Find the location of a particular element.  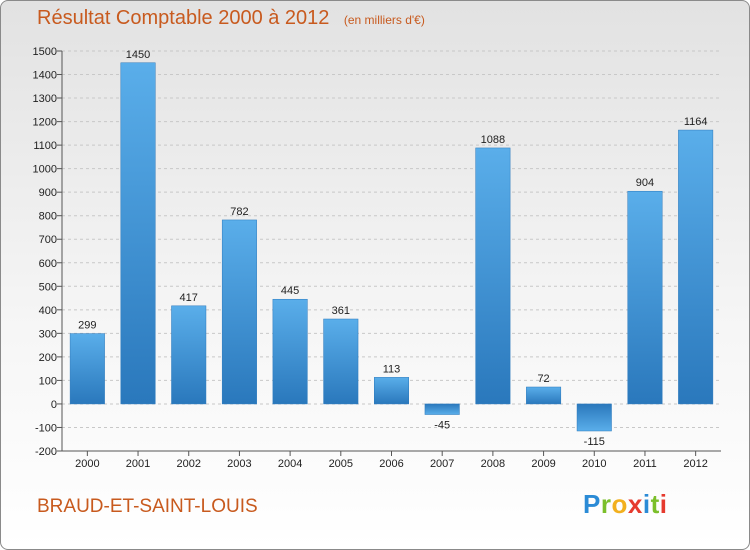

logo-letter: t is located at coordinates (655, 504).